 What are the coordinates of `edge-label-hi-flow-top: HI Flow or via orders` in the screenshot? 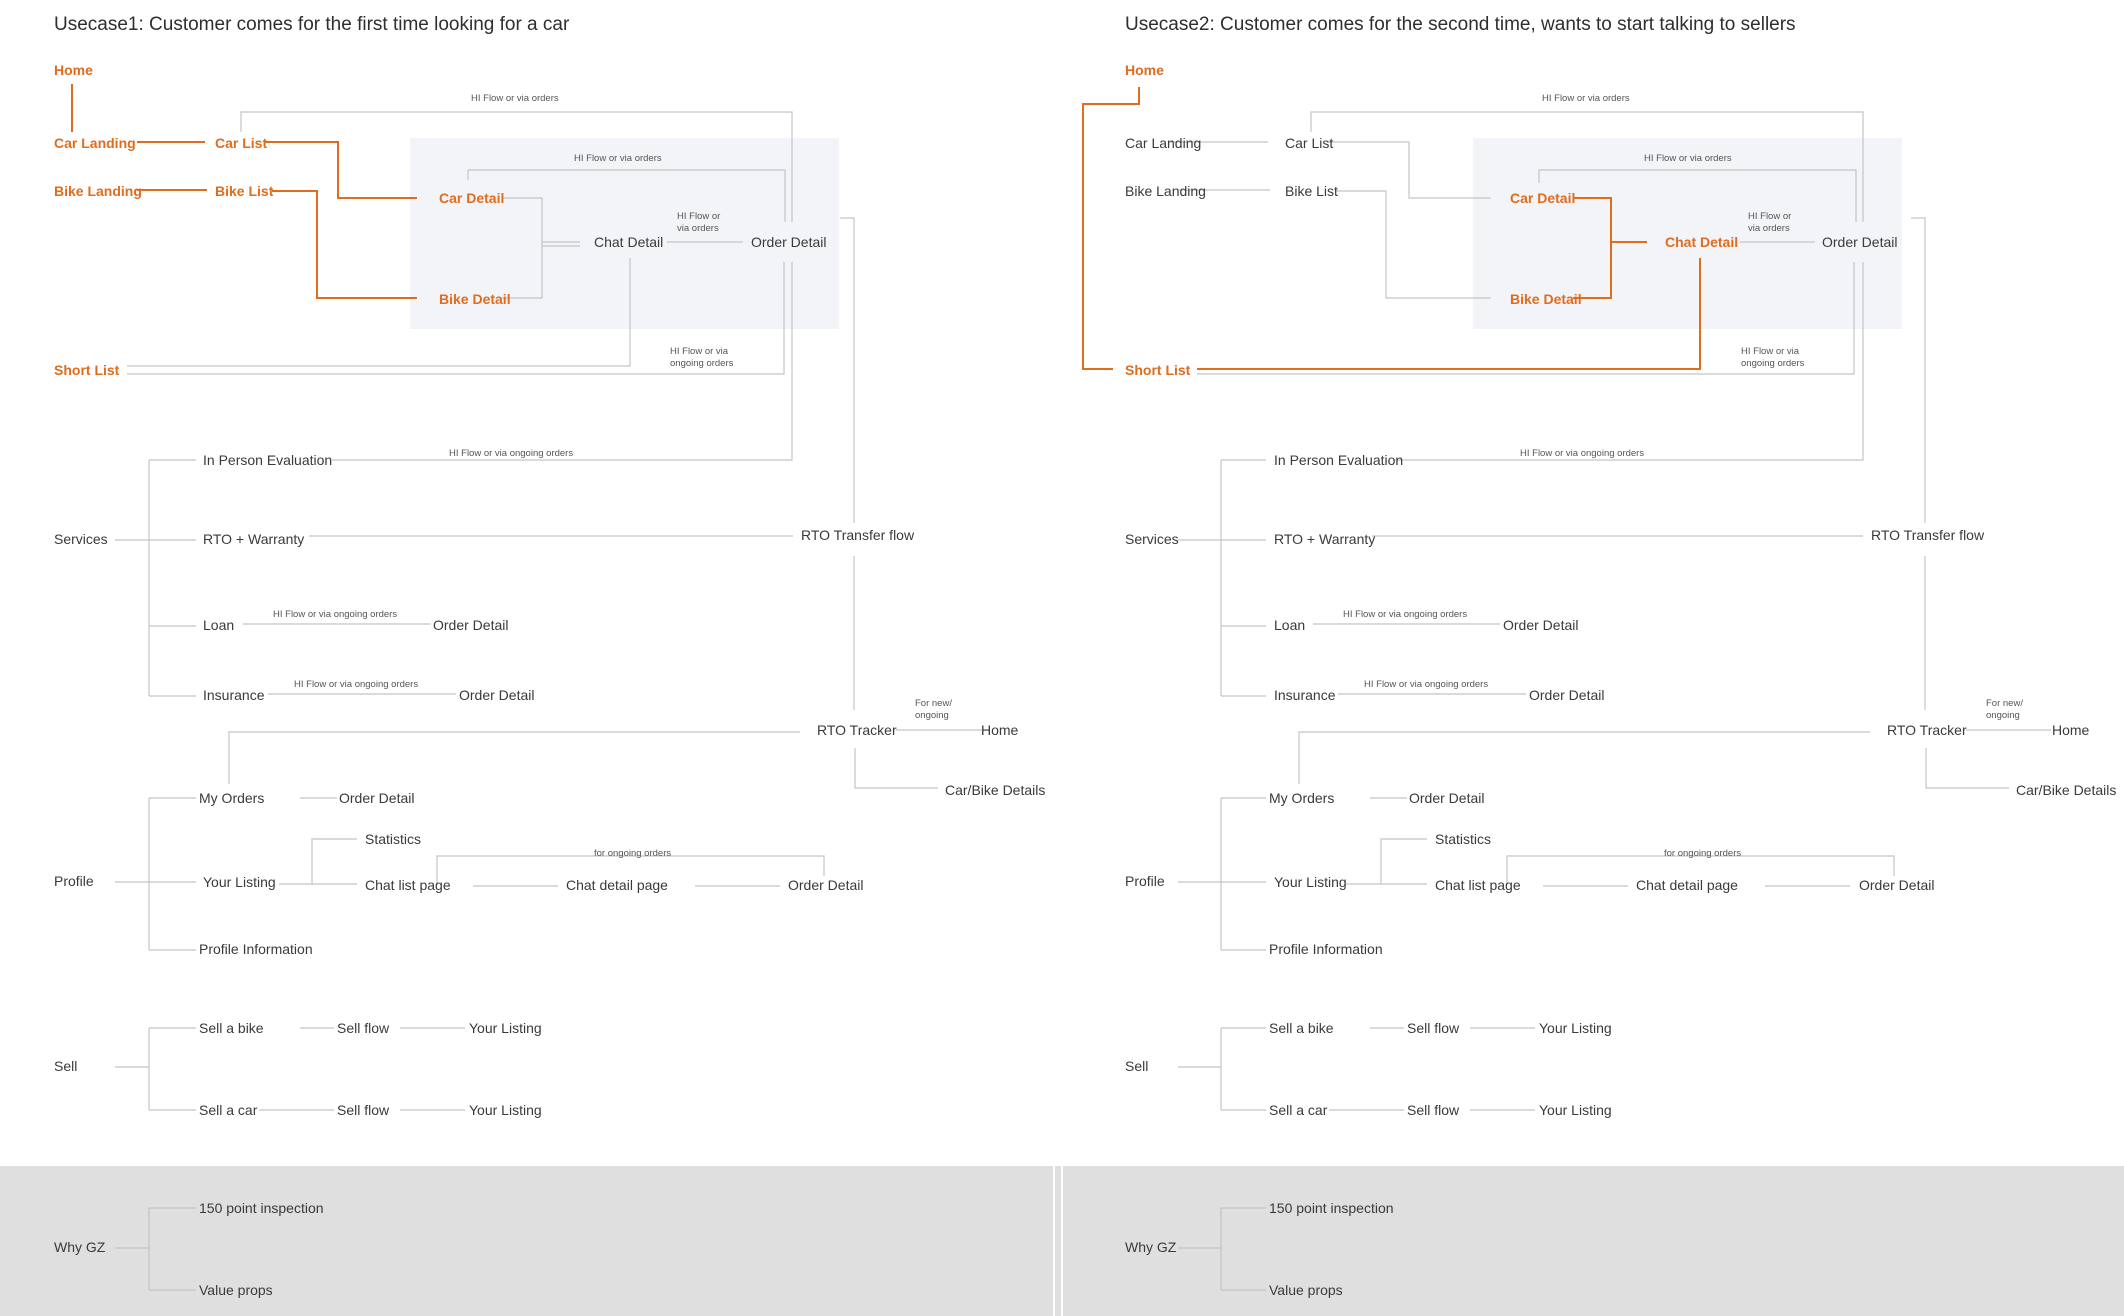 It's located at (1586, 98).